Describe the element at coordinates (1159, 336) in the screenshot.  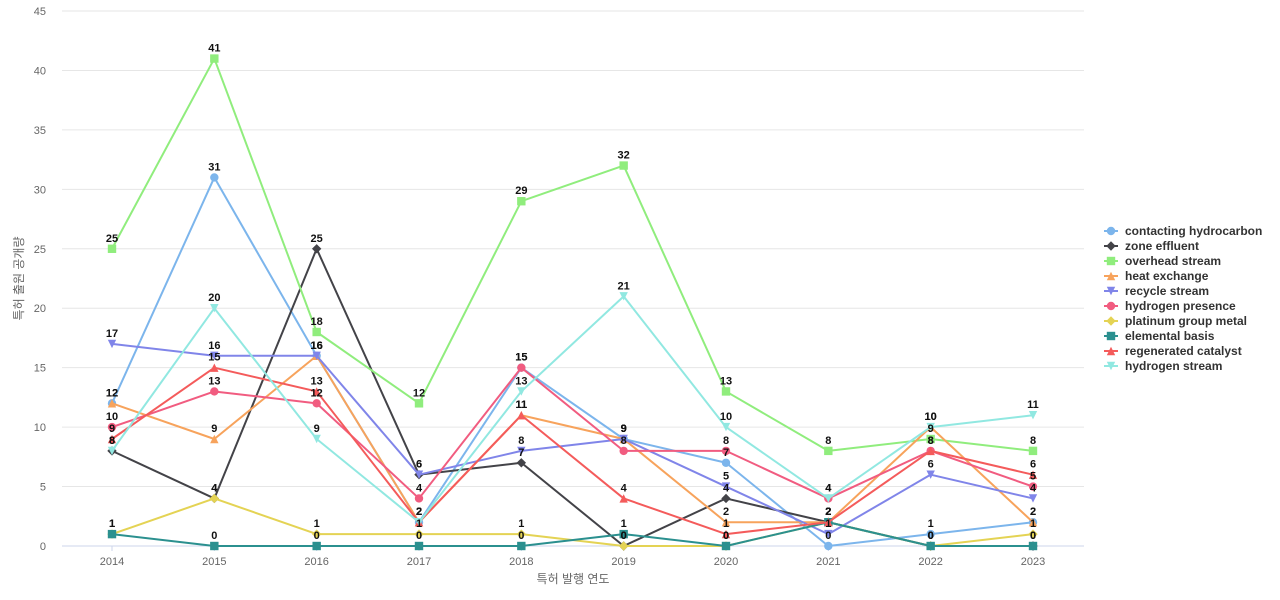
I see `legend-item-elemental-basis: elemental basis` at that location.